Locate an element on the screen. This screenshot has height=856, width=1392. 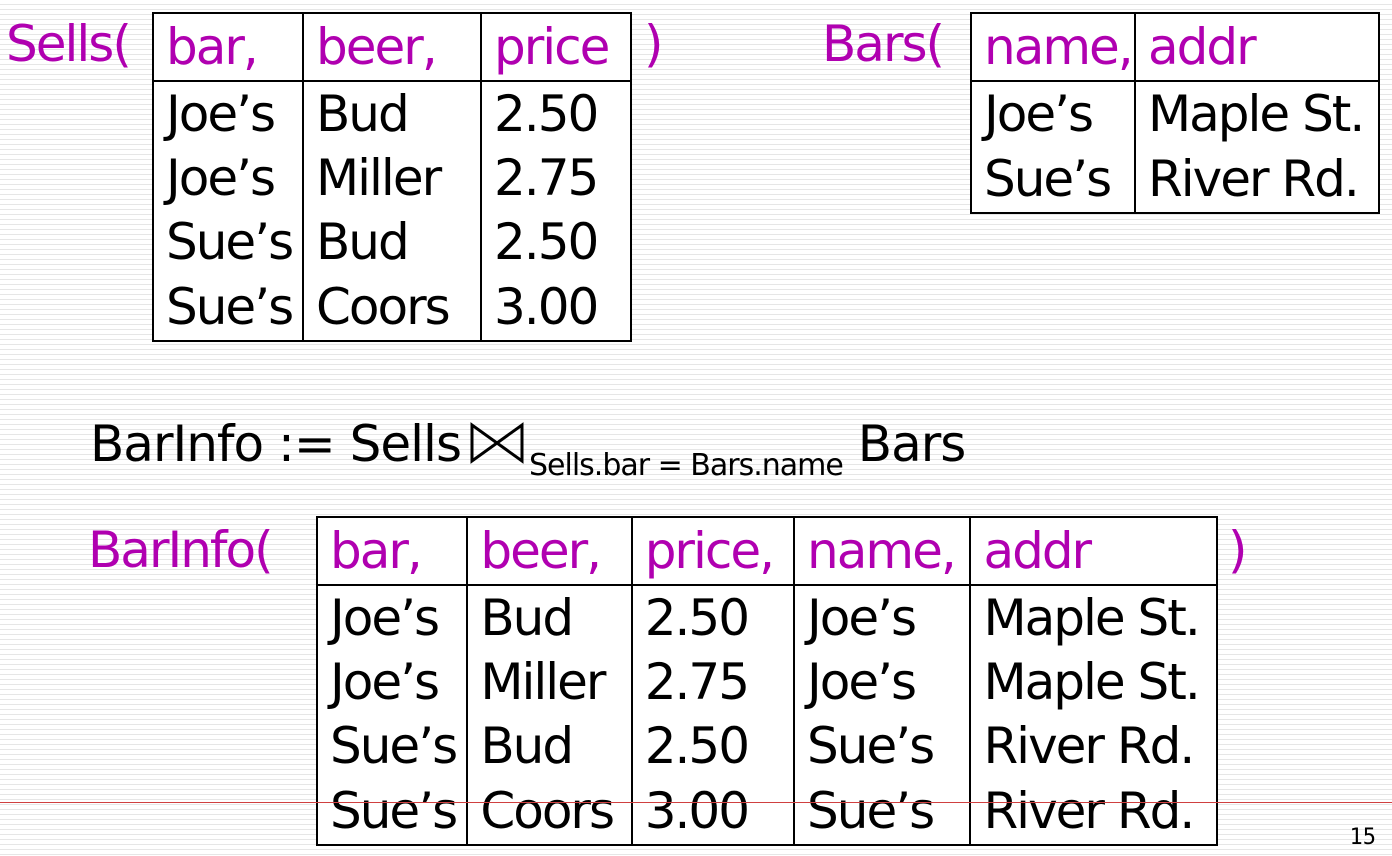
join-condition: Sells.bar = Bars.name is located at coordinates (686, 465).